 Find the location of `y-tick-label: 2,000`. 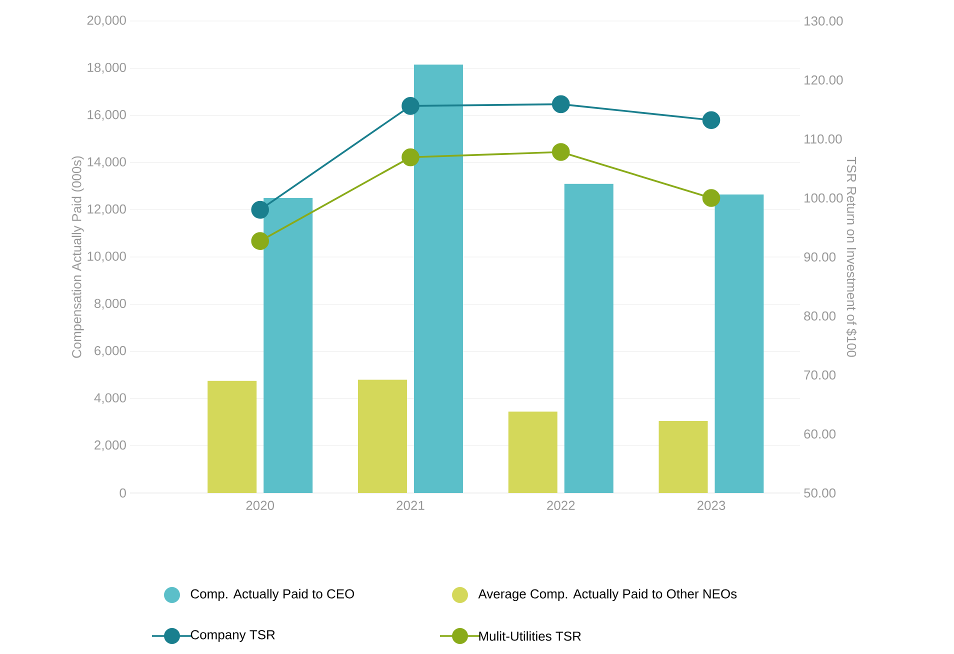

y-tick-label: 2,000 is located at coordinates (110, 446).